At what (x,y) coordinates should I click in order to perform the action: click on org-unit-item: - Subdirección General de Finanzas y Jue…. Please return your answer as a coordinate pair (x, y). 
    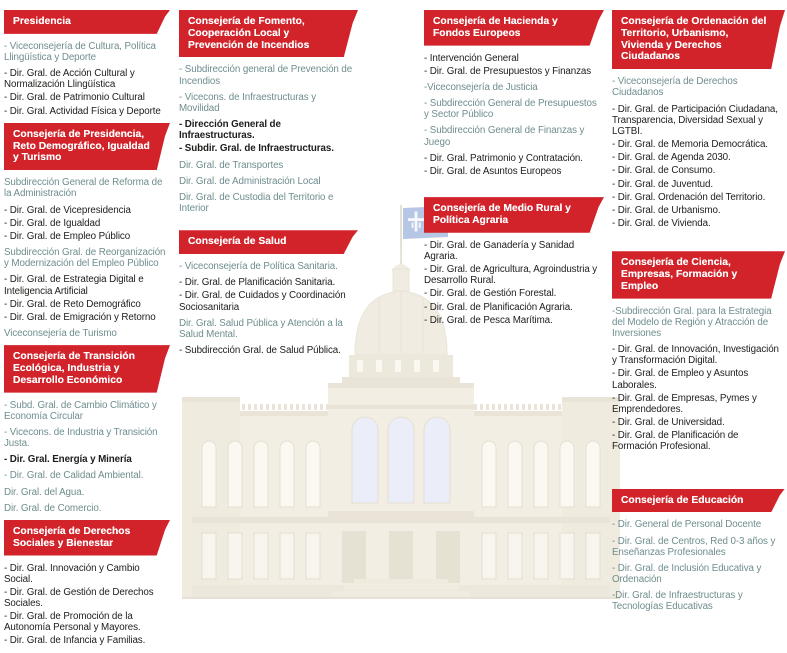
    Looking at the image, I should click on (504, 136).